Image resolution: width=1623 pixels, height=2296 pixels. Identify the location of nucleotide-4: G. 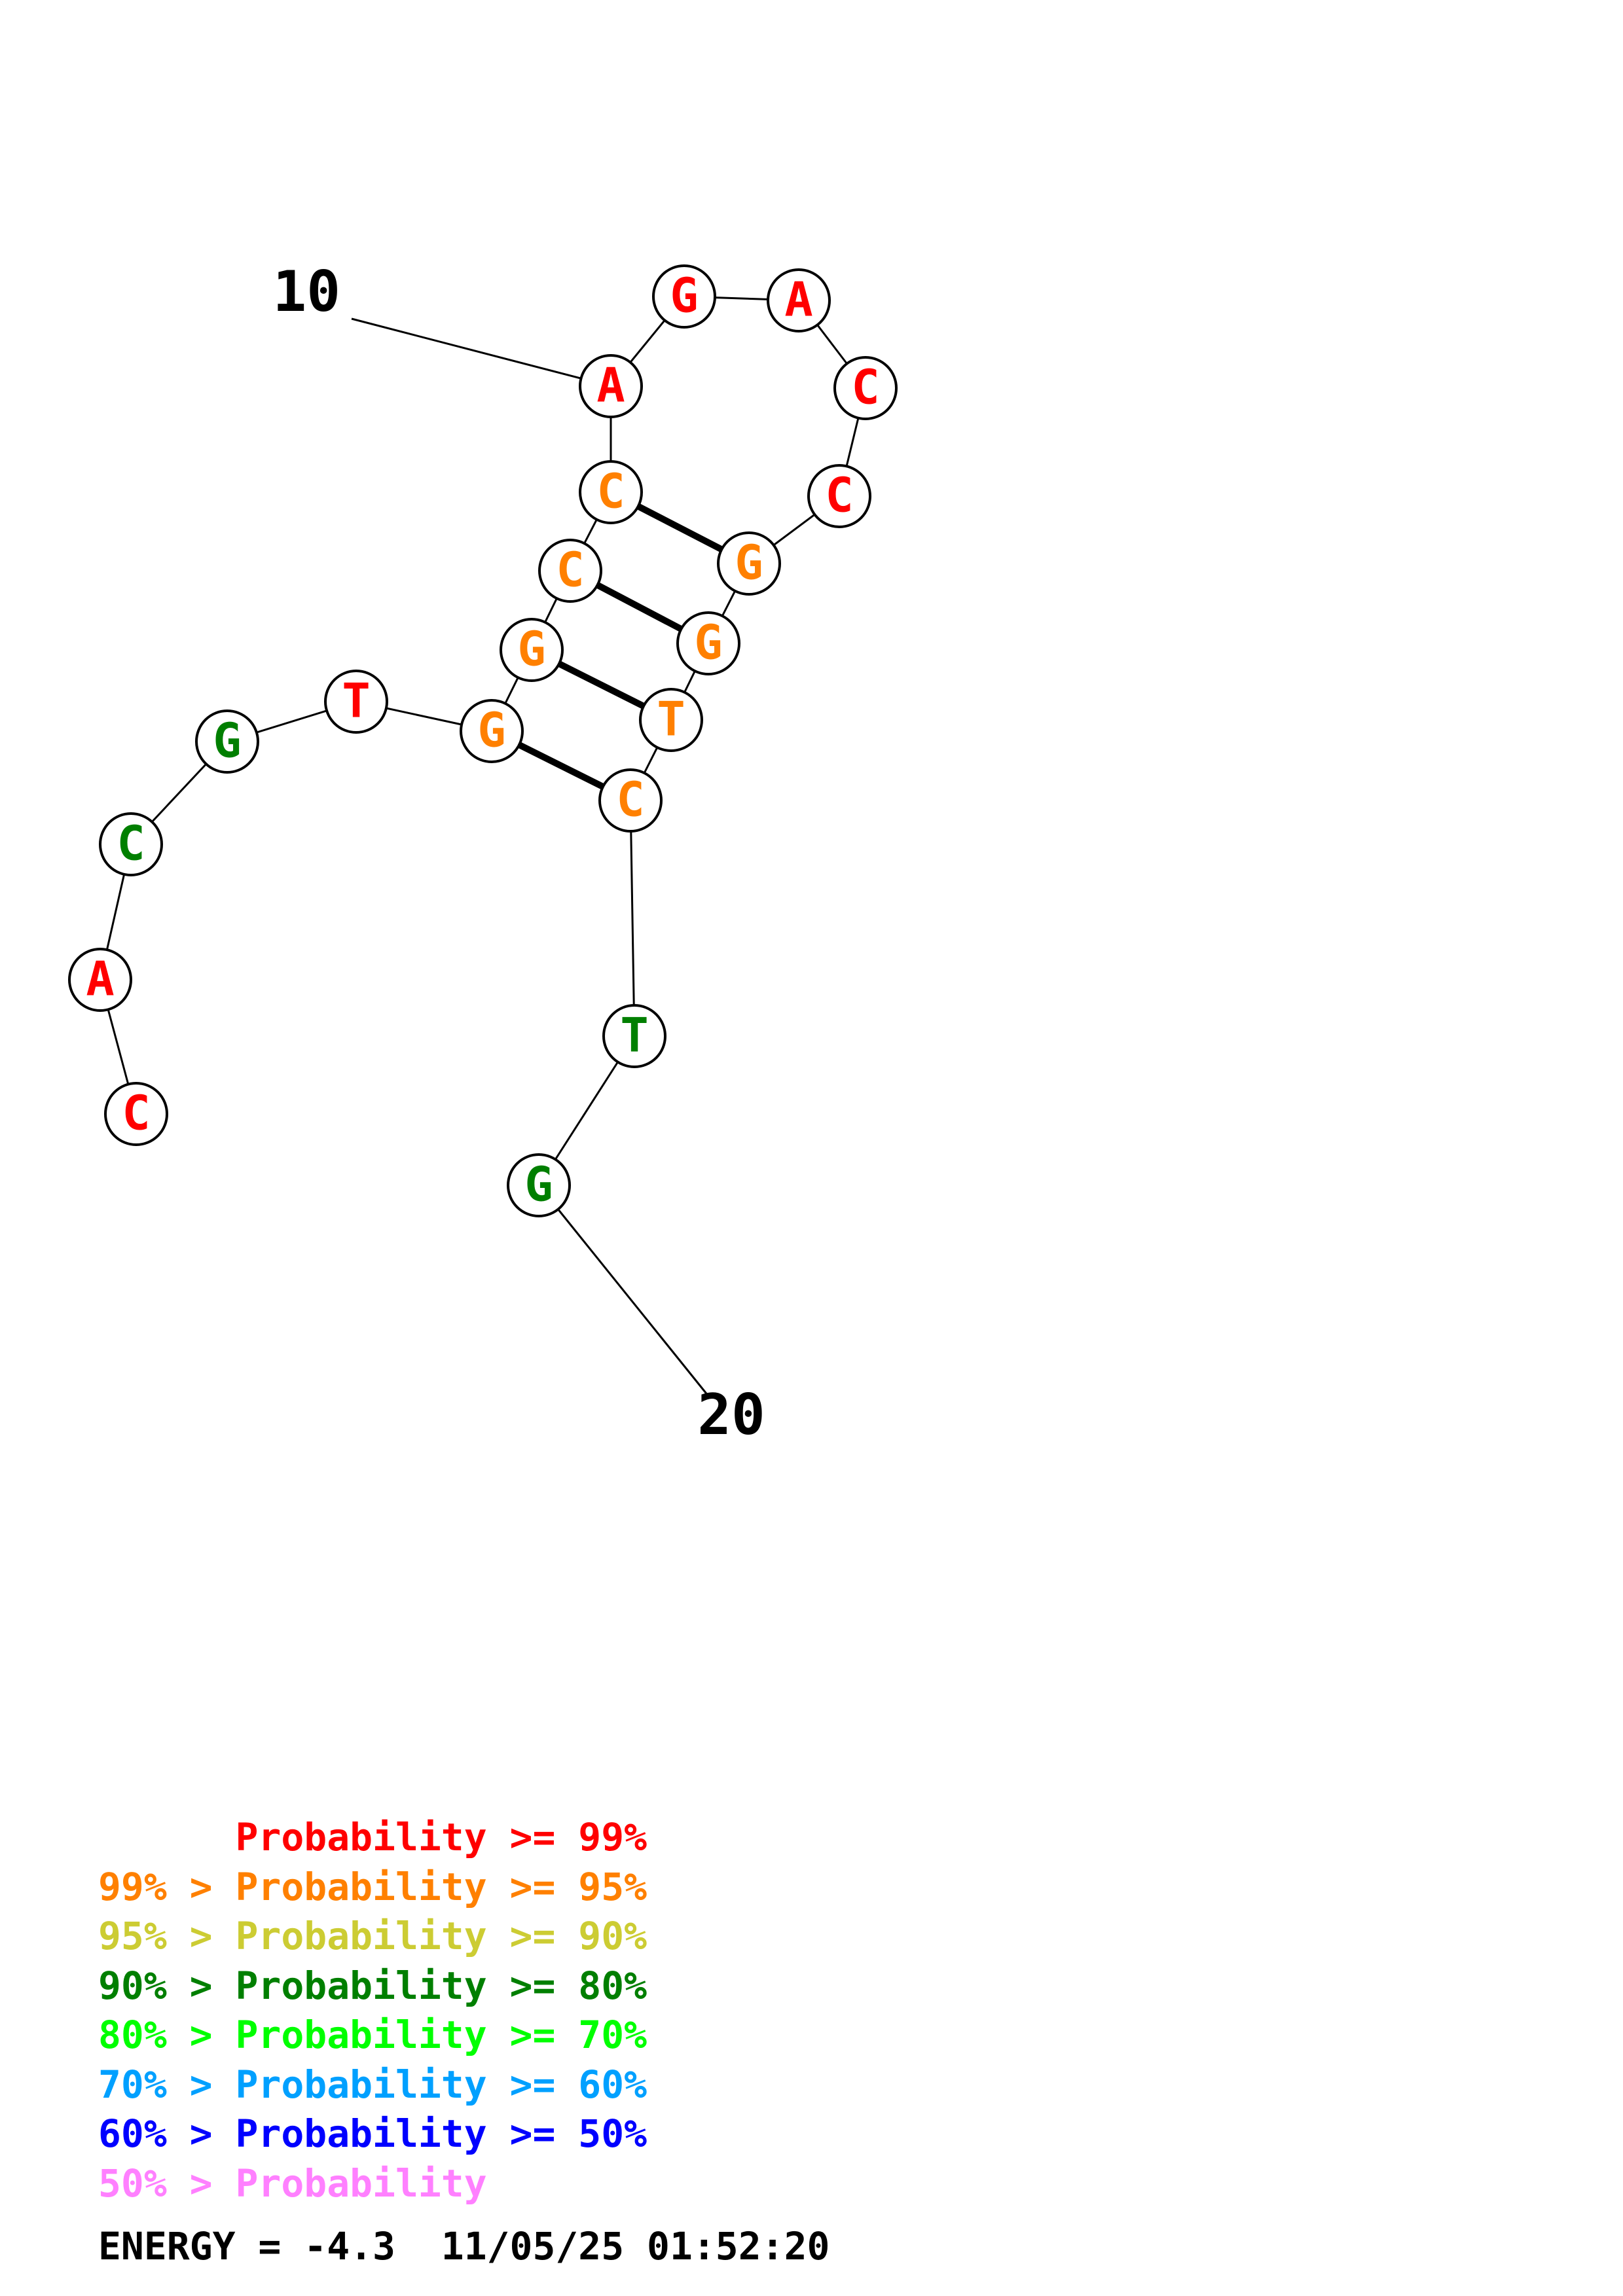
(227, 741).